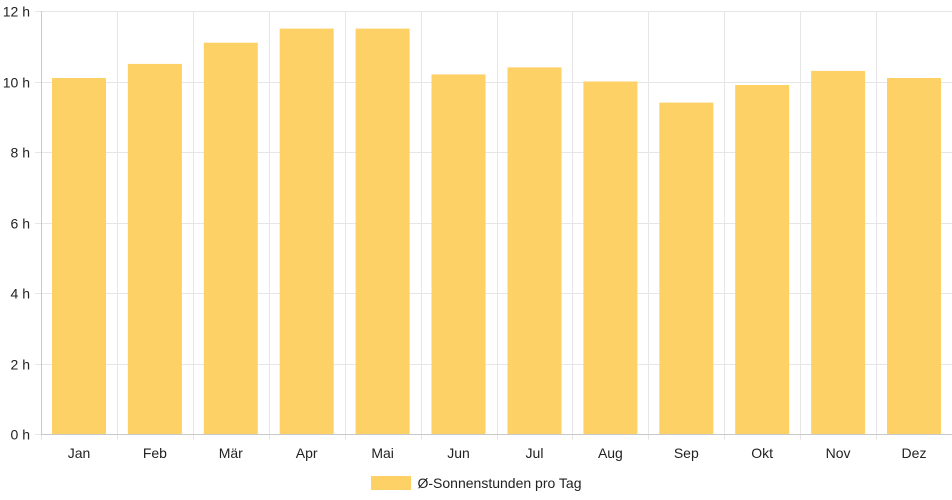 The image size is (952, 500). I want to click on bar-apr, so click(306, 231).